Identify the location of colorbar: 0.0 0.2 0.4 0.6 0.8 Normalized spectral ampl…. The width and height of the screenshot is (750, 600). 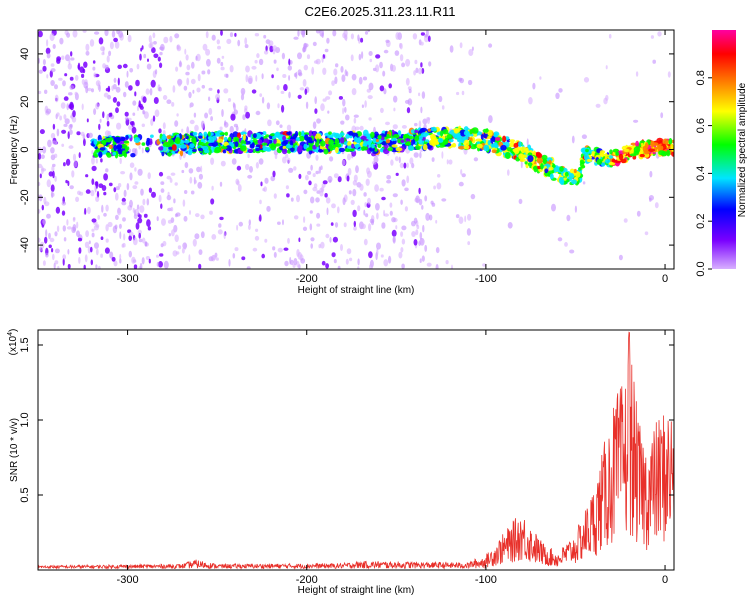
(721, 153).